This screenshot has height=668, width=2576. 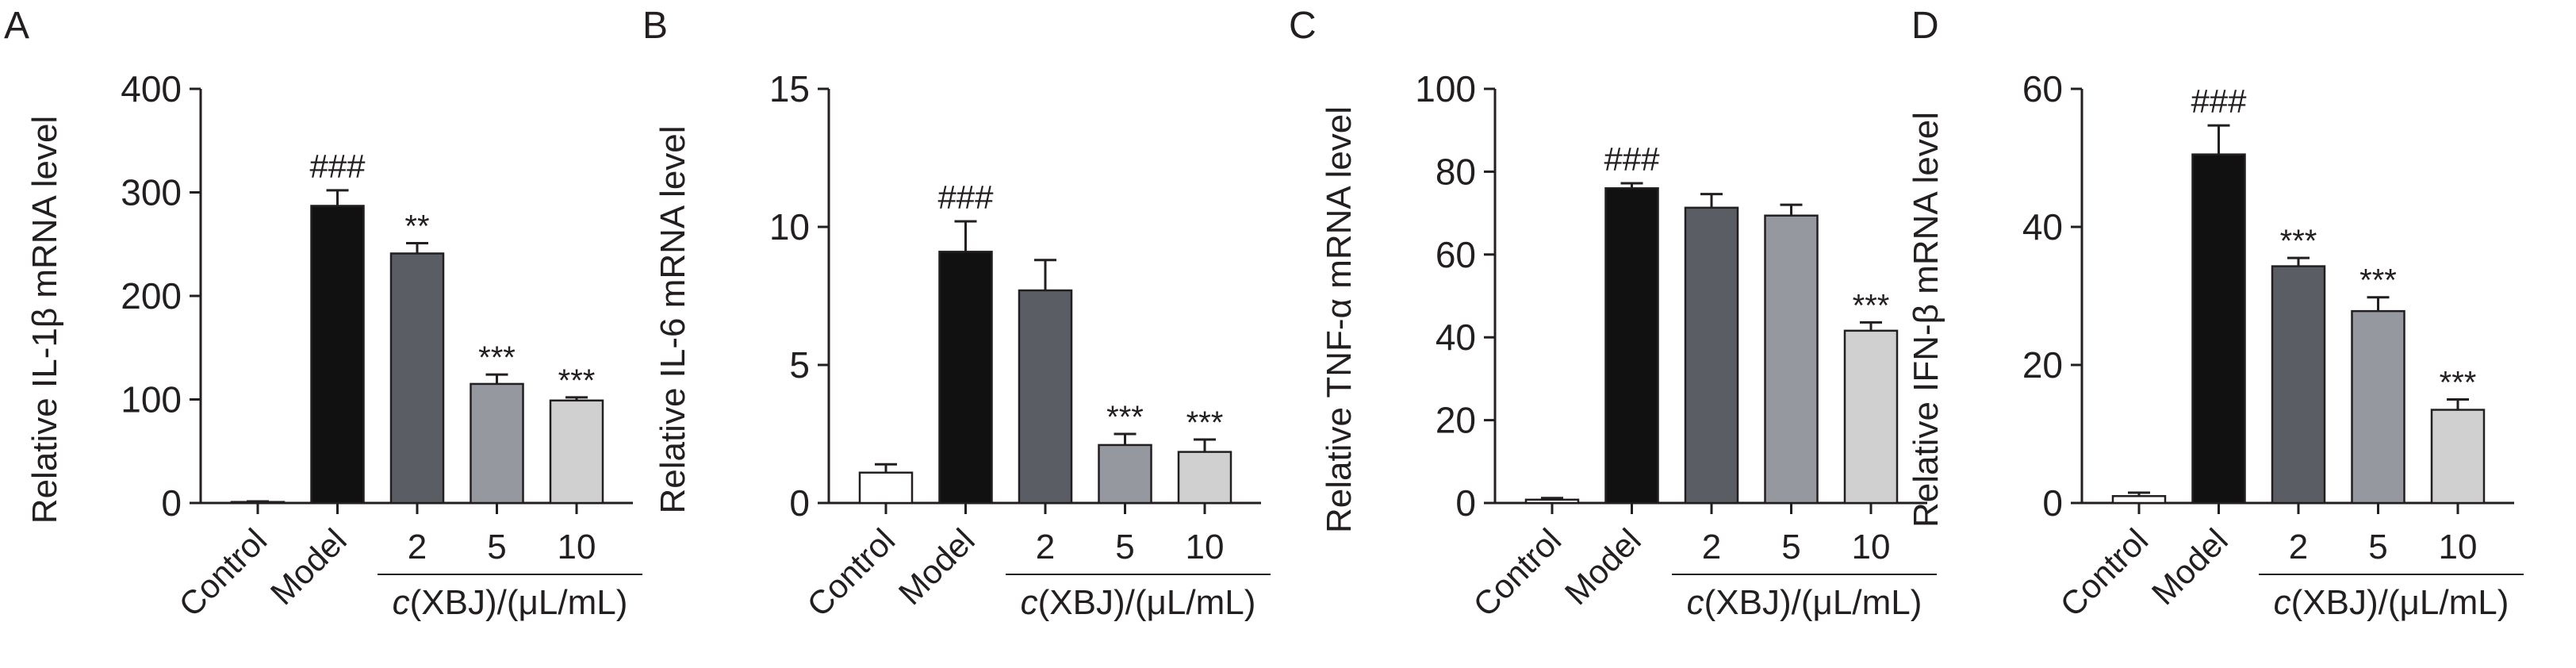 I want to click on y-tick-label: 80, so click(x=1456, y=172).